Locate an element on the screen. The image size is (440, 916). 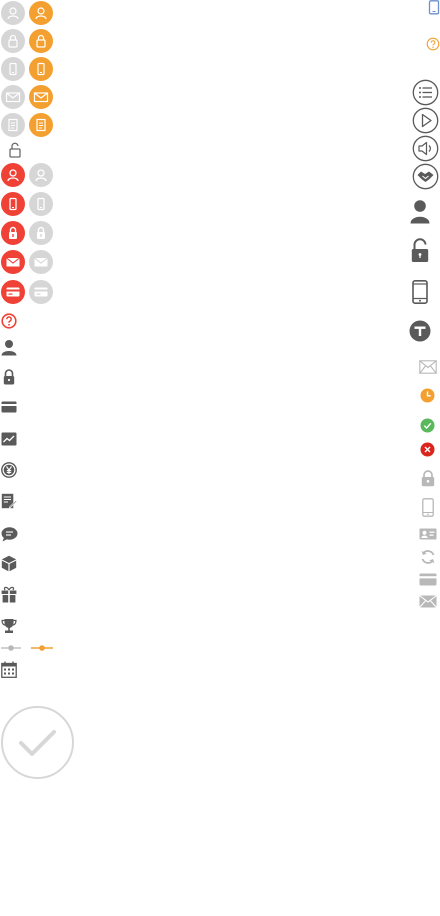
edit-icon is located at coordinates (9, 501).